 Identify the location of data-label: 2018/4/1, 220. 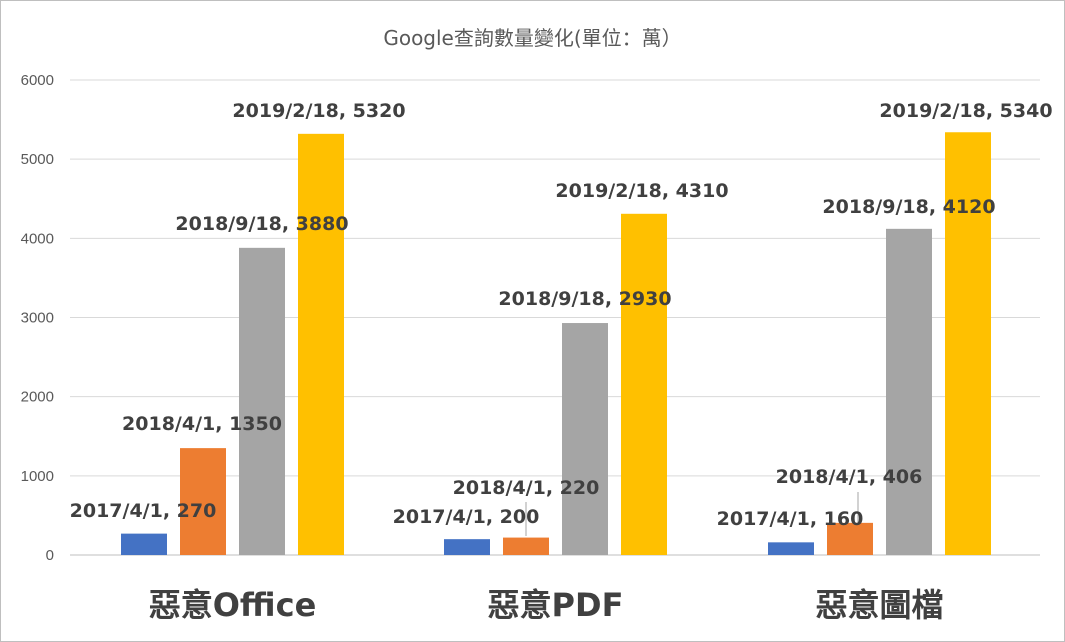
(526, 488).